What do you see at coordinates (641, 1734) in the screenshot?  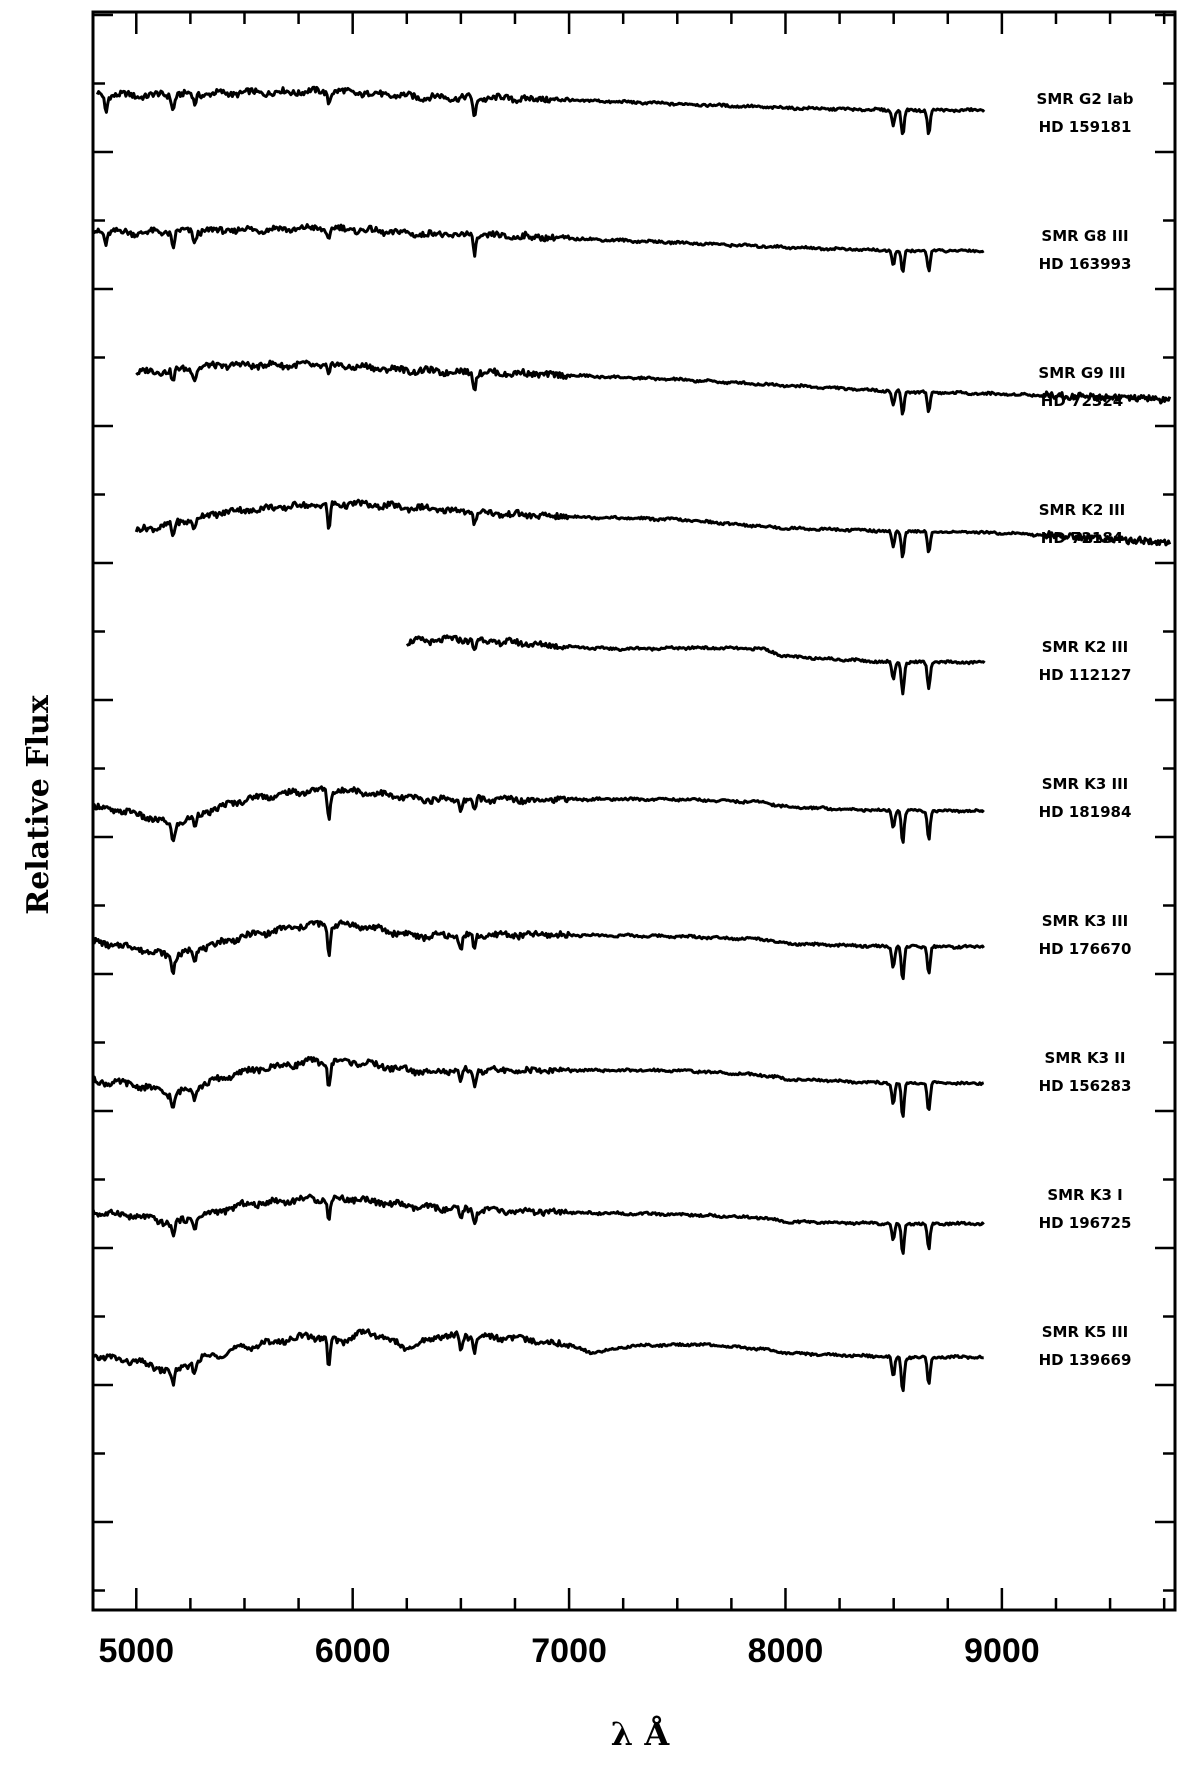 I see `x-axis-title: λ Å` at bounding box center [641, 1734].